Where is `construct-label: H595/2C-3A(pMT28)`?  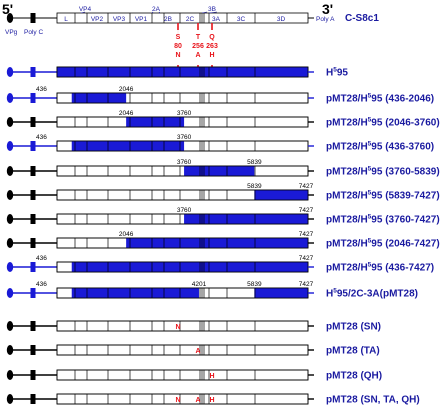
construct-label: H595/2C-3A(pMT28) is located at coordinates (372, 294).